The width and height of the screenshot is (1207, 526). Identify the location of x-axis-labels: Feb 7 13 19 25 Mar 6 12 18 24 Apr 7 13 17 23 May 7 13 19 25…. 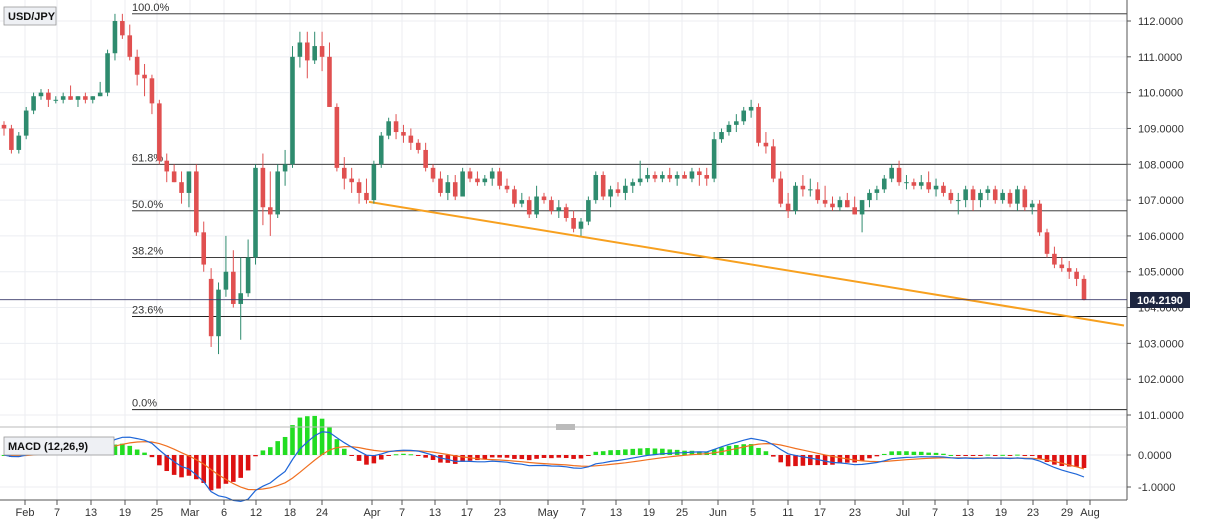
(558, 509).